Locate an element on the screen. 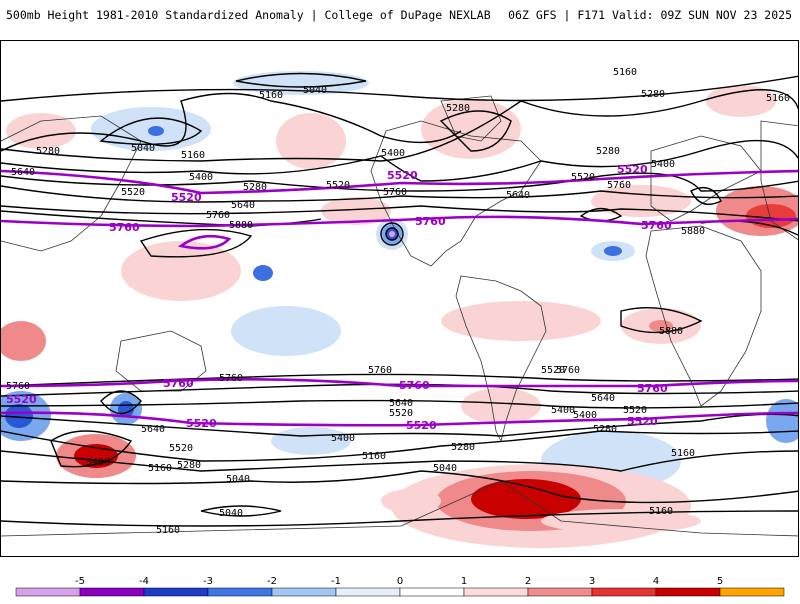 The image size is (800, 604). anomaly-positive-antarctic-west is located at coordinates (411, 501).